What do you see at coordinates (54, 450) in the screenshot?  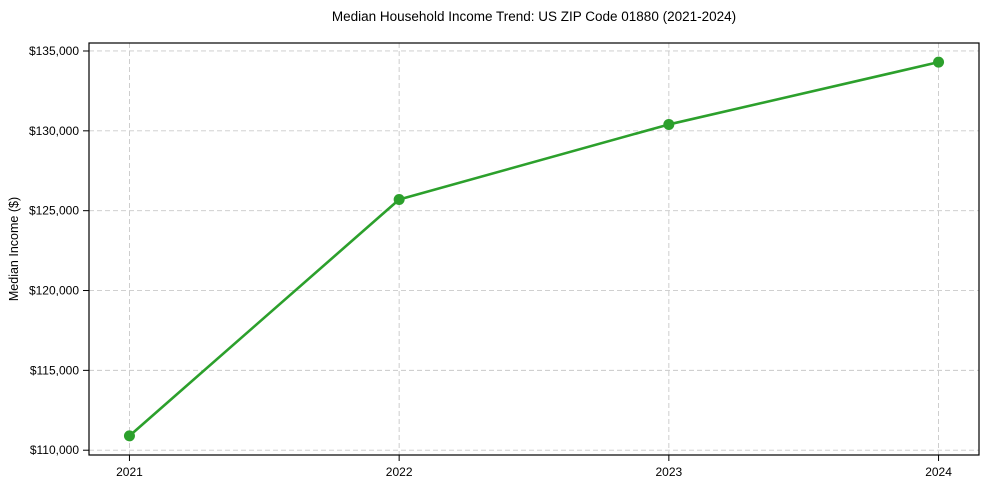 I see `y-tick-label: $110,000` at bounding box center [54, 450].